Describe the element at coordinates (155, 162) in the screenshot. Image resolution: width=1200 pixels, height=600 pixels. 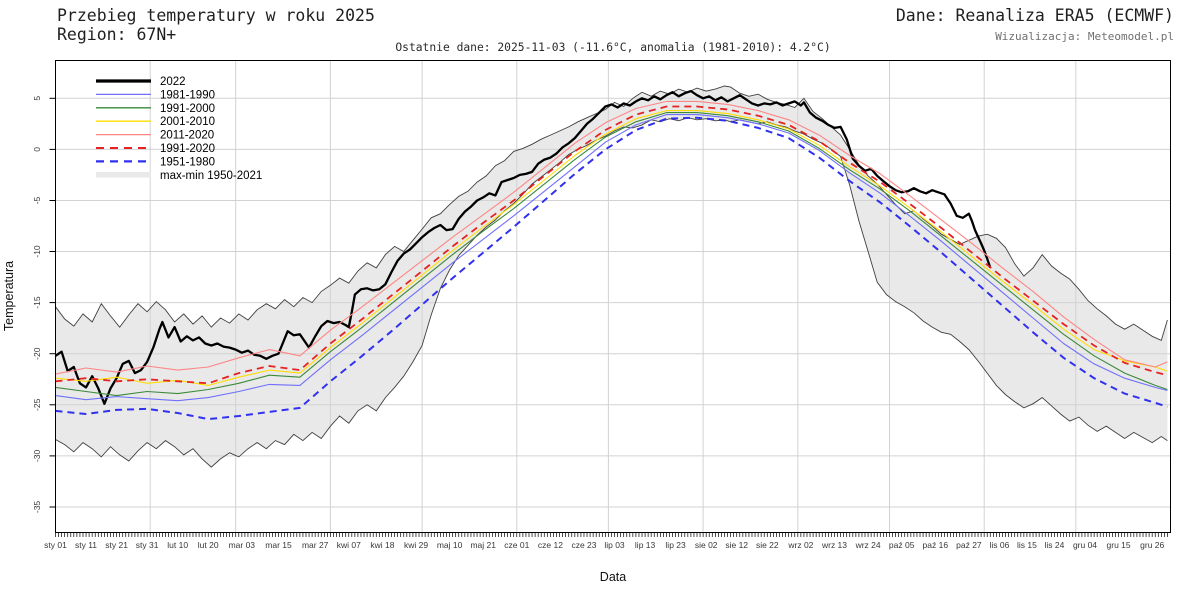
I see `legend-item-1951-1980: 1951-1980` at that location.